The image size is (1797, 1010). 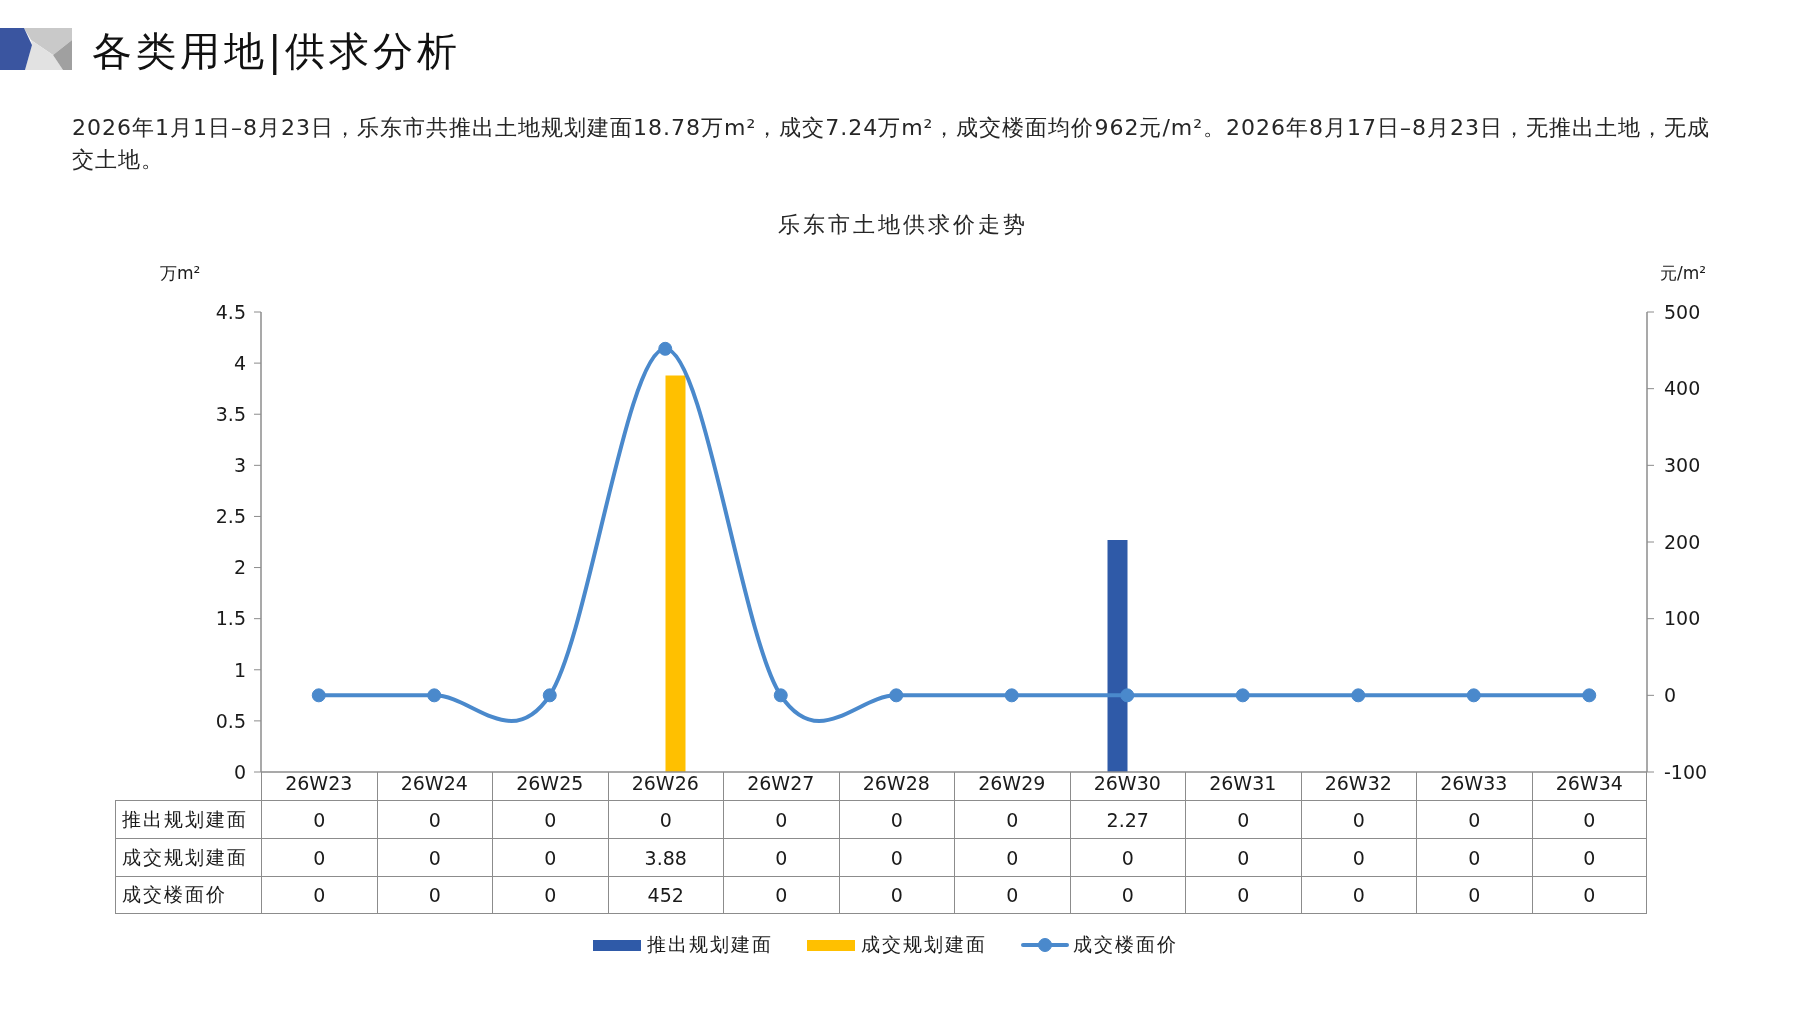 What do you see at coordinates (665, 857) in the screenshot?
I see `data-label: 3.88` at bounding box center [665, 857].